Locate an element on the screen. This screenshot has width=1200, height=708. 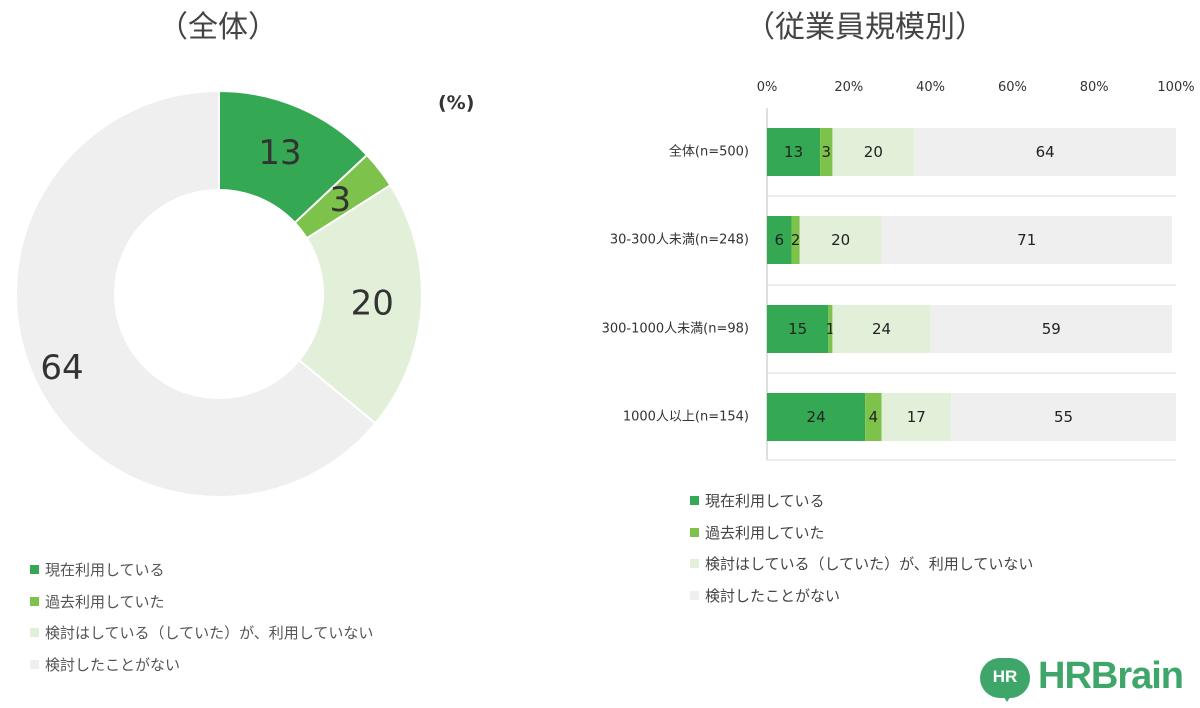
category-label: 1000人以上(n=154) is located at coordinates (686, 417).